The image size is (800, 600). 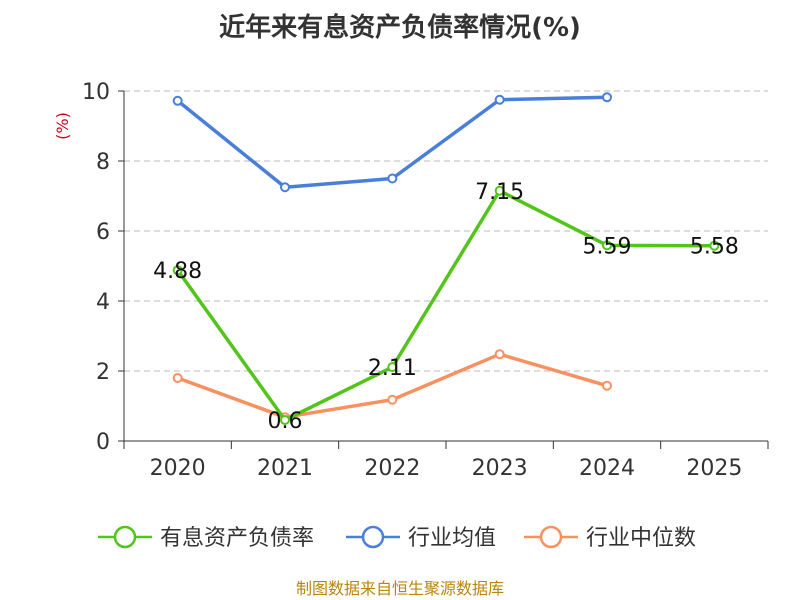 I want to click on y-tick-label: 6, so click(x=103, y=232).